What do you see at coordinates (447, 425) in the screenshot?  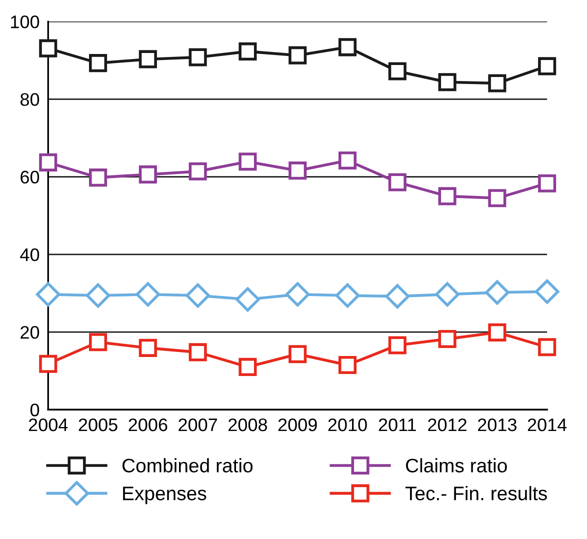 I see `x-tick-label: 2012` at bounding box center [447, 425].